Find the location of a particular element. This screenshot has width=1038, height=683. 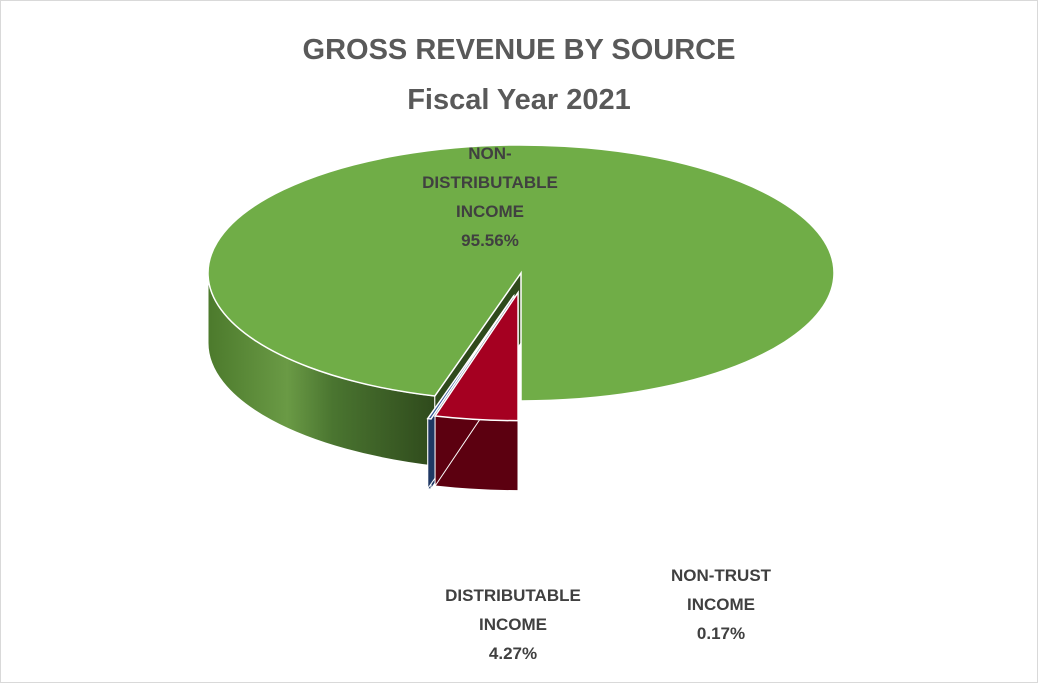

data-label: NON-TRUST INCOME 0.17% is located at coordinates (721, 604).